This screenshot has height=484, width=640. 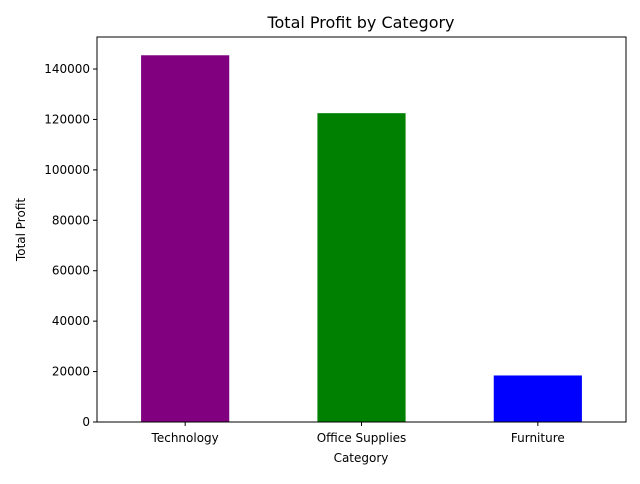 I want to click on x-tick-label: Technology, so click(x=185, y=438).